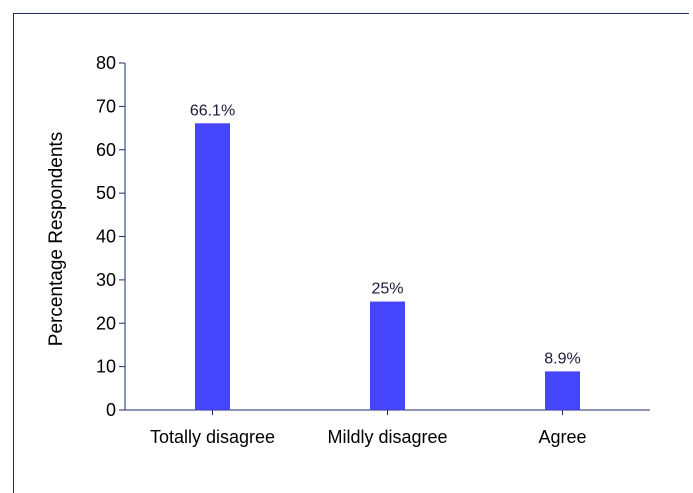  I want to click on y-tick-label: 10, so click(106, 367).